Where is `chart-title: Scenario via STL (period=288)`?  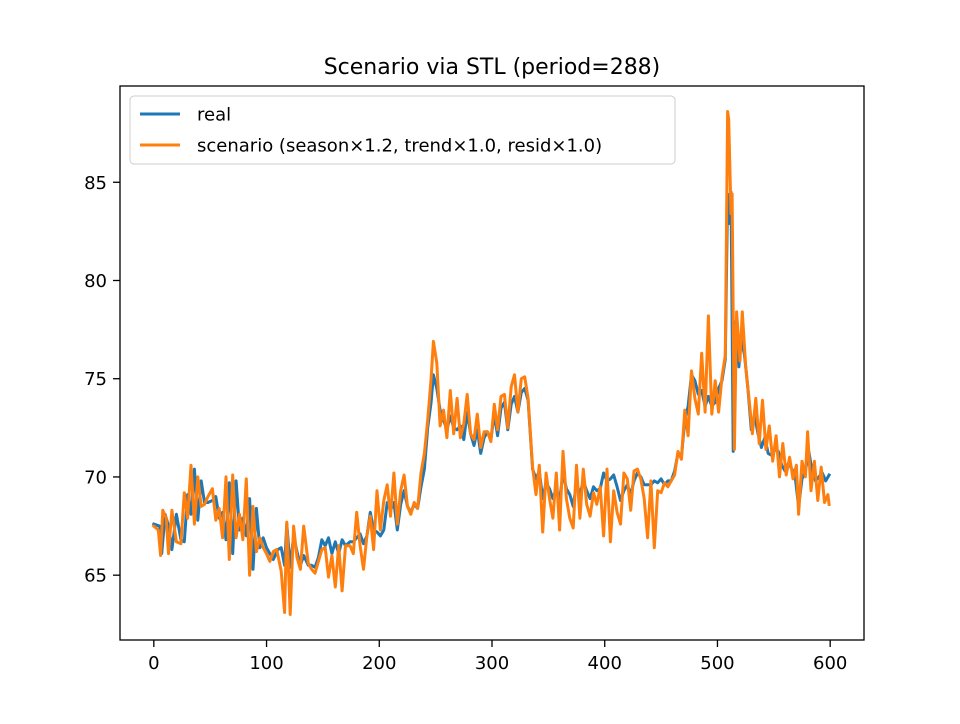
chart-title: Scenario via STL (period=288) is located at coordinates (492, 67).